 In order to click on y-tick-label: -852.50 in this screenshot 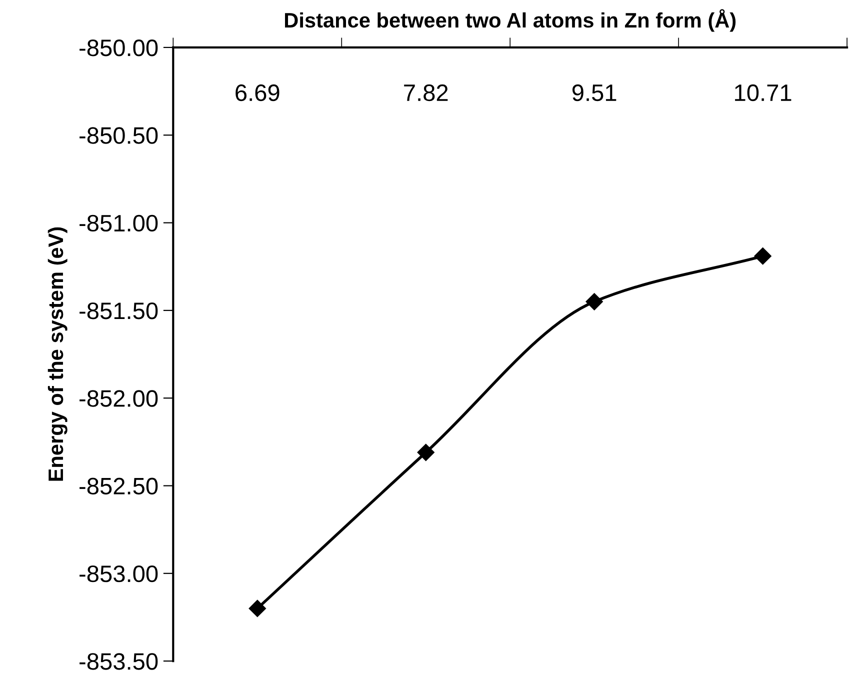, I will do `click(119, 486)`.